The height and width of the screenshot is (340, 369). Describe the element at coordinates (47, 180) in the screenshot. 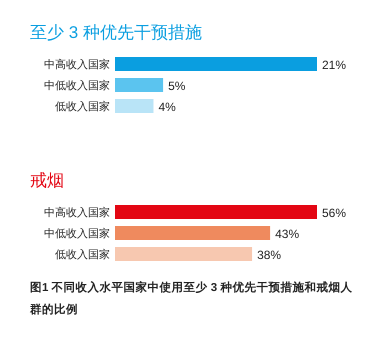

I see `chart-title: 戒烟` at that location.